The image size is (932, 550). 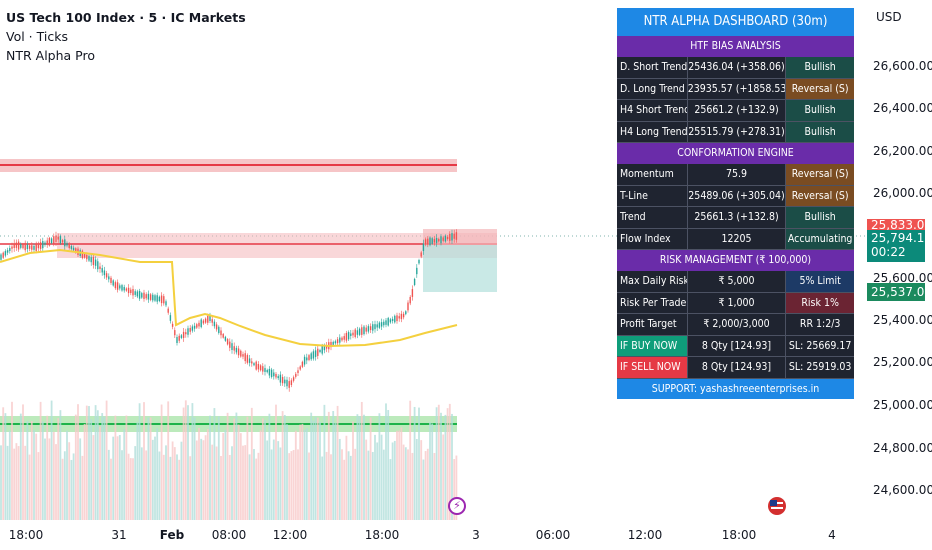 What do you see at coordinates (229, 460) in the screenshot?
I see `volume-bars` at bounding box center [229, 460].